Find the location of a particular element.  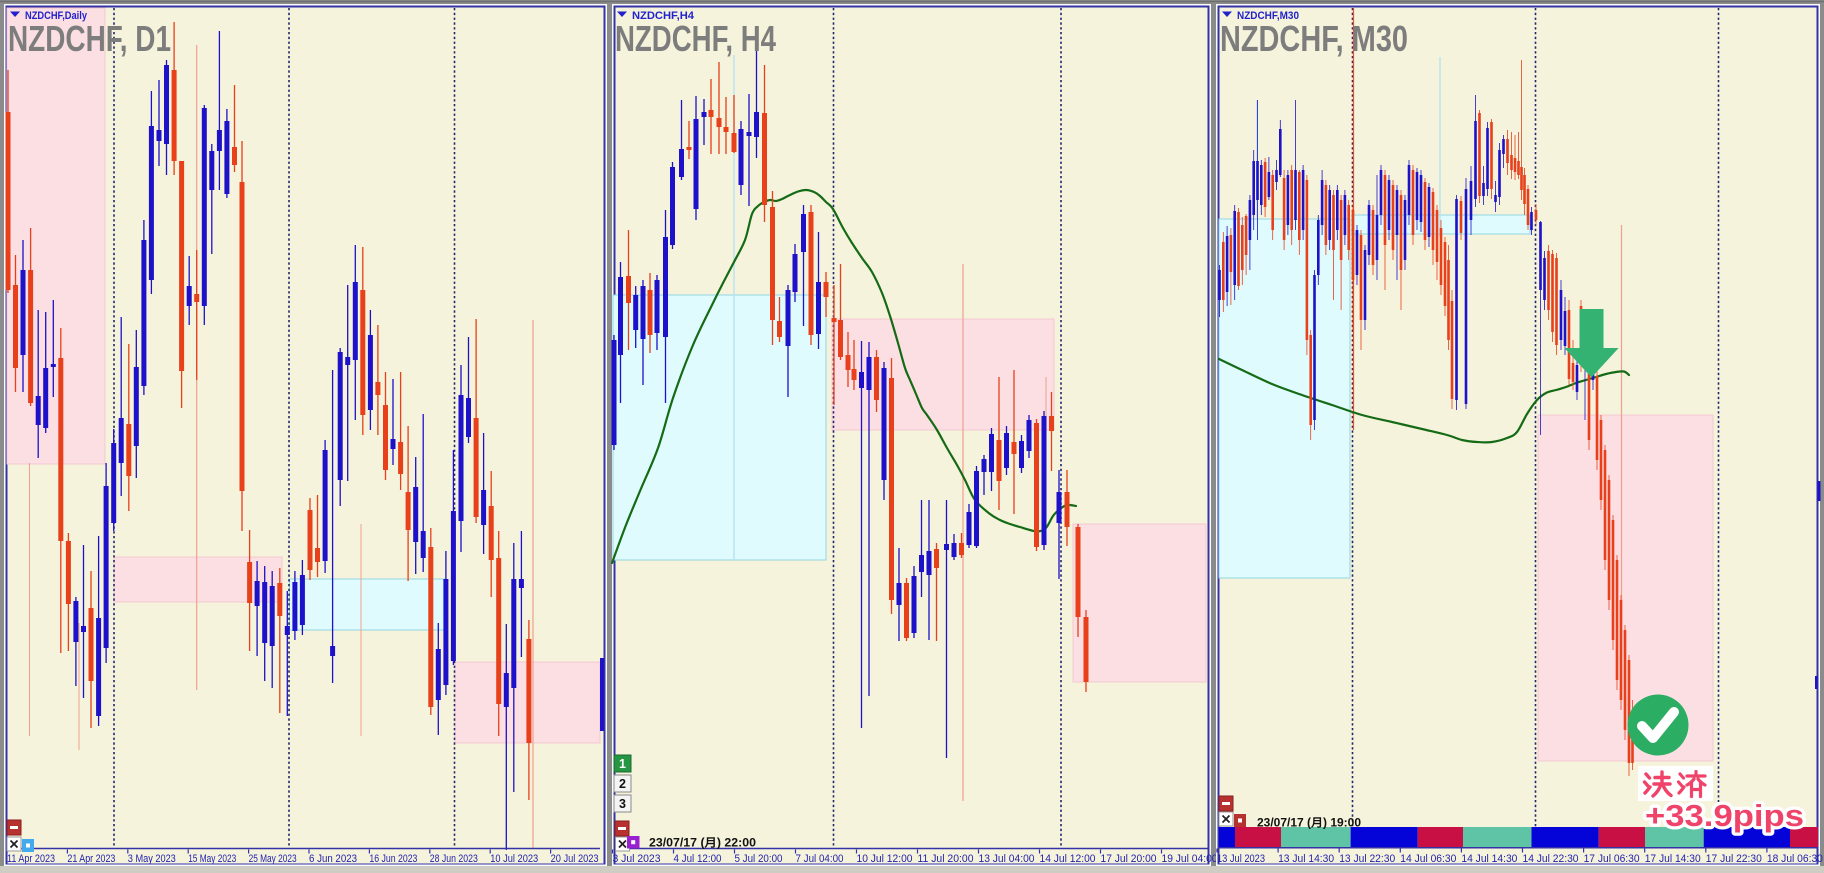

svg-text: 18 Jul 06:30 is located at coordinates (1795, 859).